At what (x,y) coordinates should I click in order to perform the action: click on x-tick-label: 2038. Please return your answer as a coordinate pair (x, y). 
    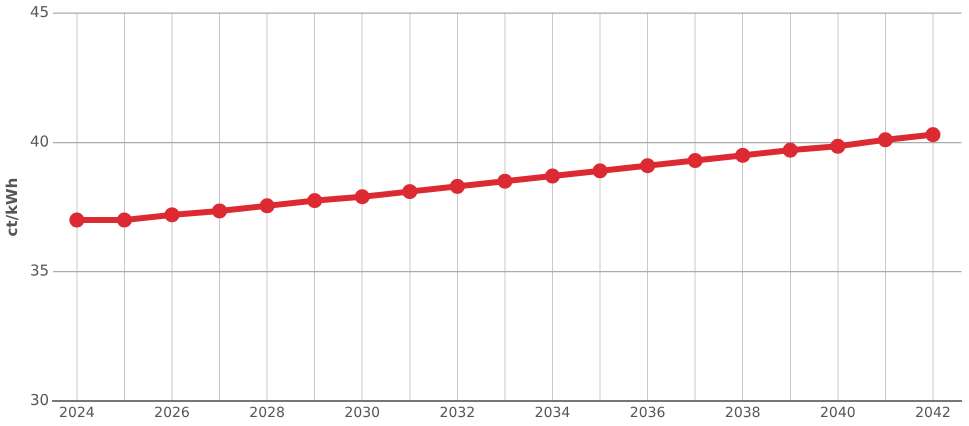
    Looking at the image, I should click on (742, 413).